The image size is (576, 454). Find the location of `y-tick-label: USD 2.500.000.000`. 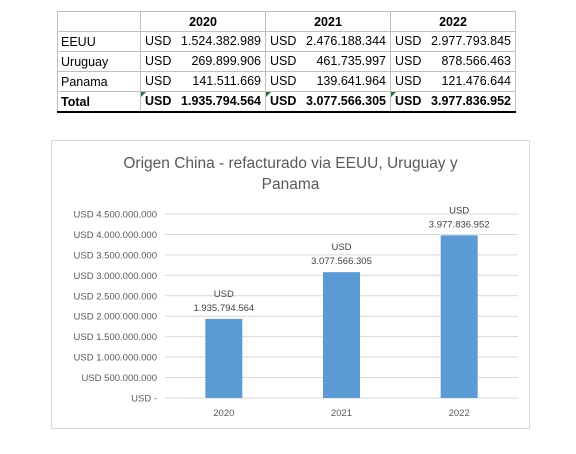

y-tick-label: USD 2.500.000.000 is located at coordinates (115, 296).